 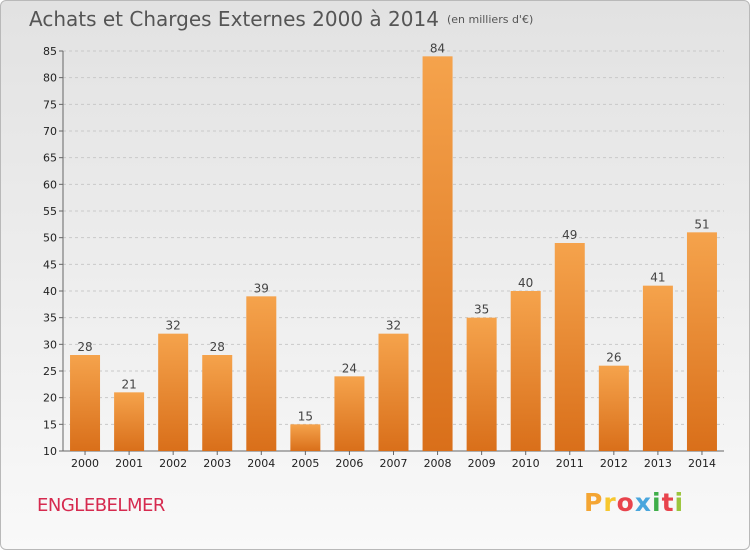 What do you see at coordinates (305, 416) in the screenshot?
I see `bar-value-label: 15` at bounding box center [305, 416].